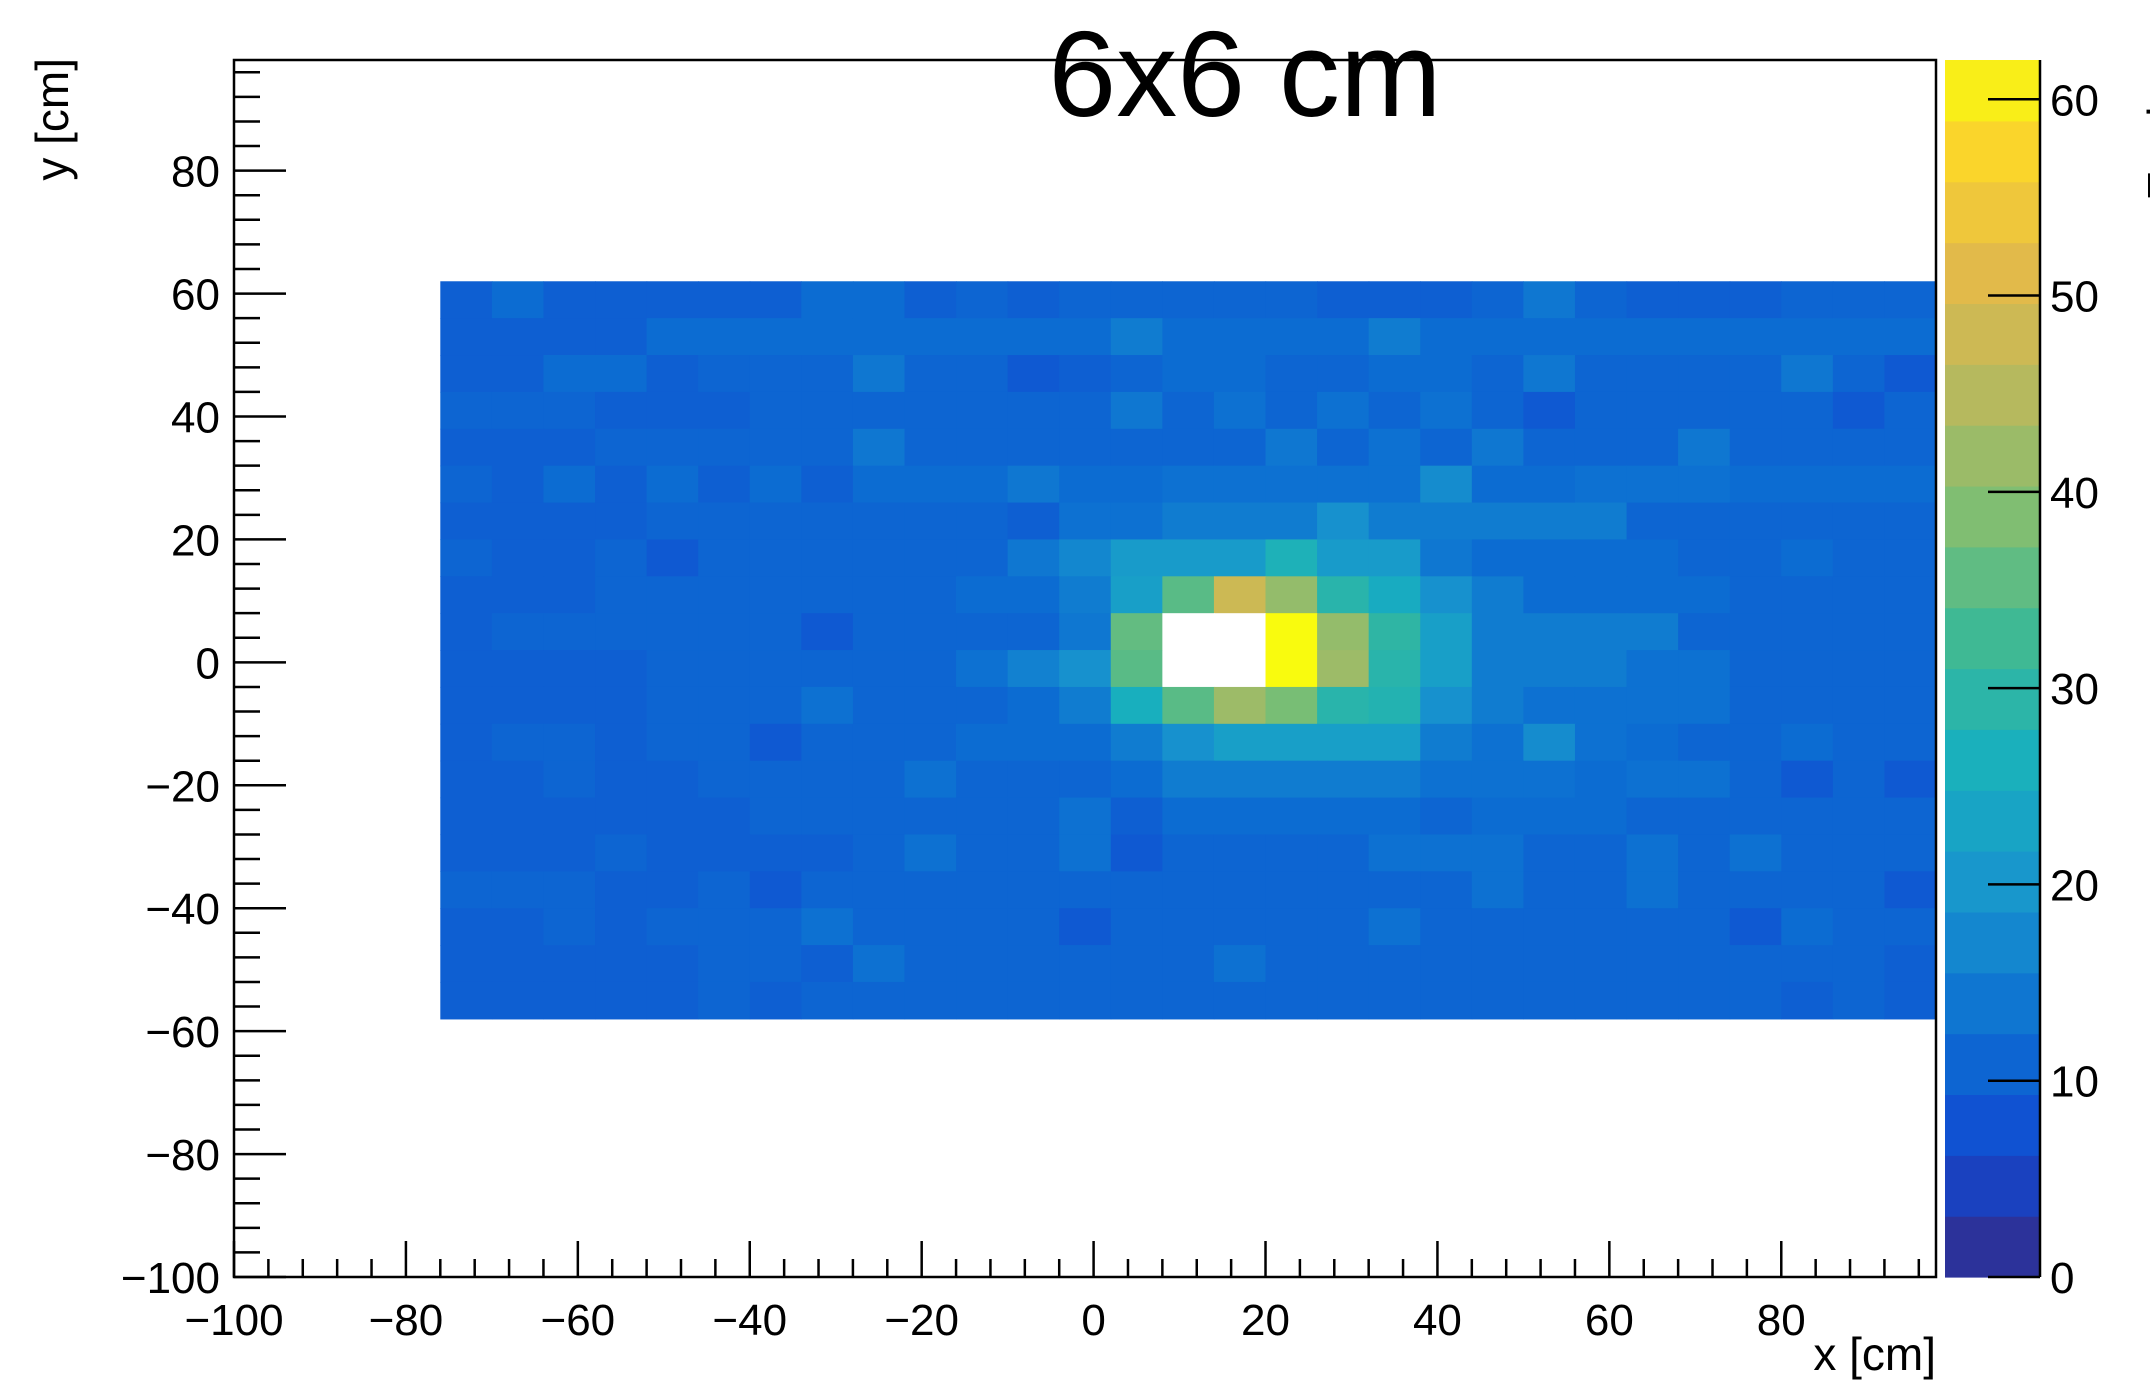 The height and width of the screenshot is (1384, 2150). Describe the element at coordinates (2074, 1082) in the screenshot. I see `z-tick-label: 10` at that location.